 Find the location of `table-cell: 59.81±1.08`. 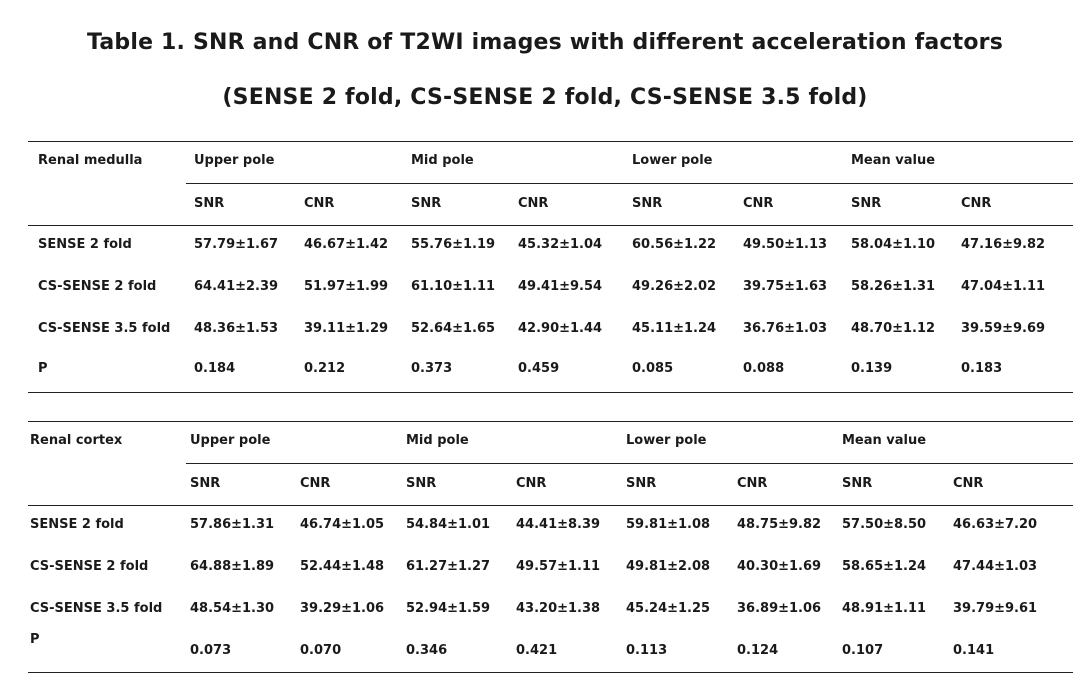

table-cell: 59.81±1.08 is located at coordinates (668, 524).